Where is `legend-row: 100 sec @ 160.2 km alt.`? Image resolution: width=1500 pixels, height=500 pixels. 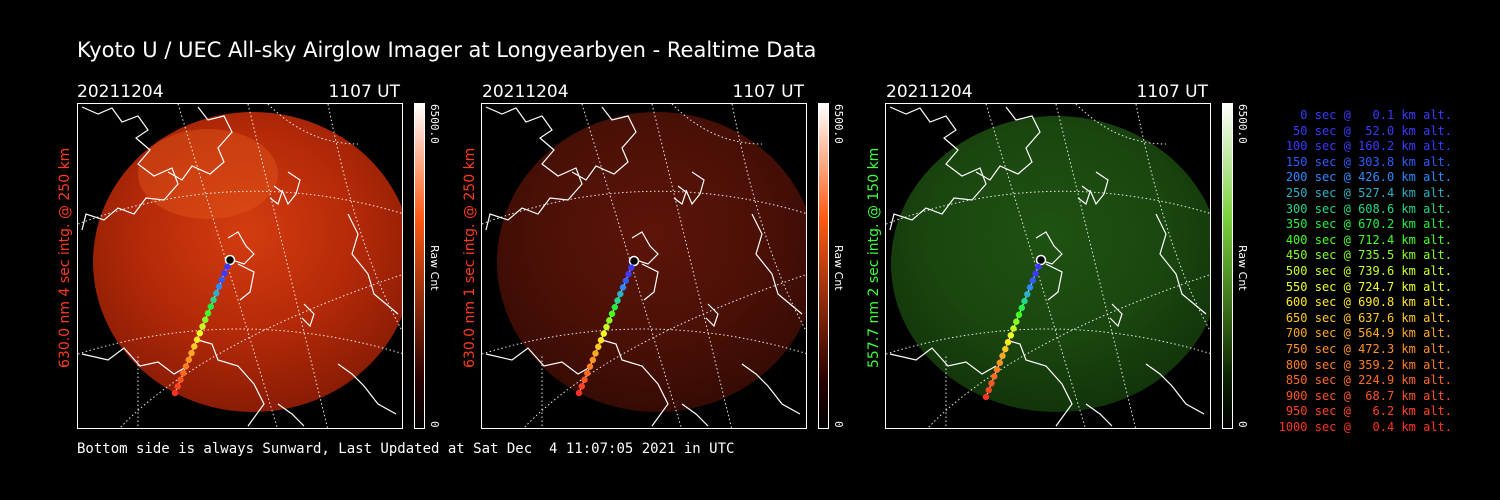
legend-row: 100 sec @ 160.2 km alt. is located at coordinates (1368, 146).